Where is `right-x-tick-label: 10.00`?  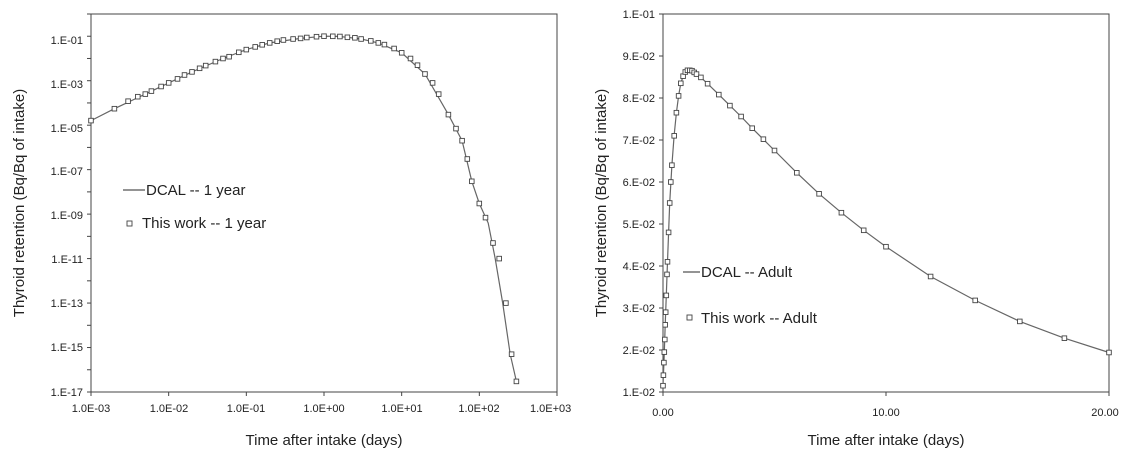 right-x-tick-label: 10.00 is located at coordinates (886, 413).